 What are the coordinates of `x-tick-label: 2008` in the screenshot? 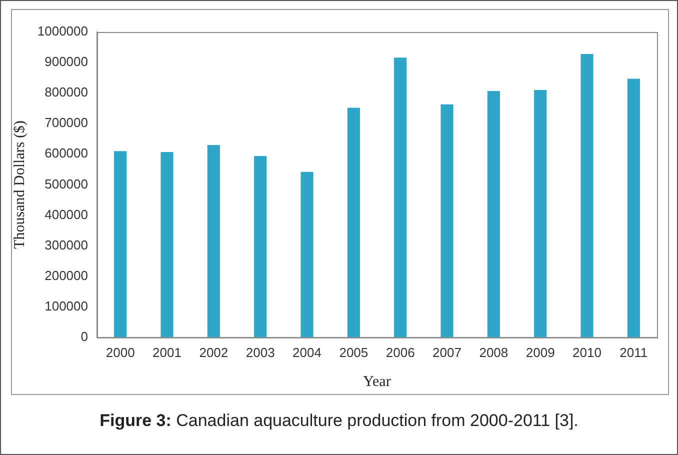 It's located at (493, 352).